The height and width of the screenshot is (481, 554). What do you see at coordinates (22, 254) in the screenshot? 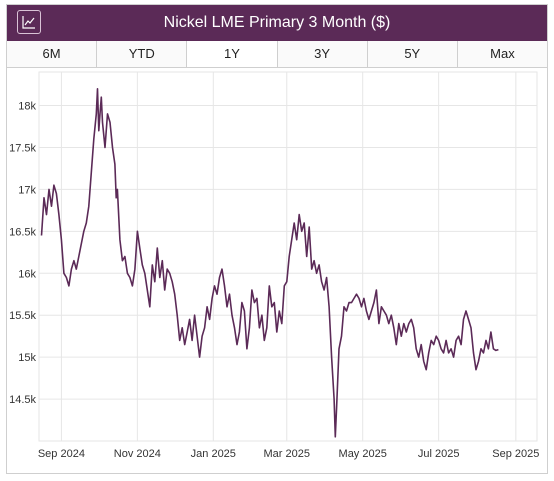
I see `y-axis-labels: 14.5k 15k 15.5k 16k 16.5k 17k 17.5k 18k` at bounding box center [22, 254].